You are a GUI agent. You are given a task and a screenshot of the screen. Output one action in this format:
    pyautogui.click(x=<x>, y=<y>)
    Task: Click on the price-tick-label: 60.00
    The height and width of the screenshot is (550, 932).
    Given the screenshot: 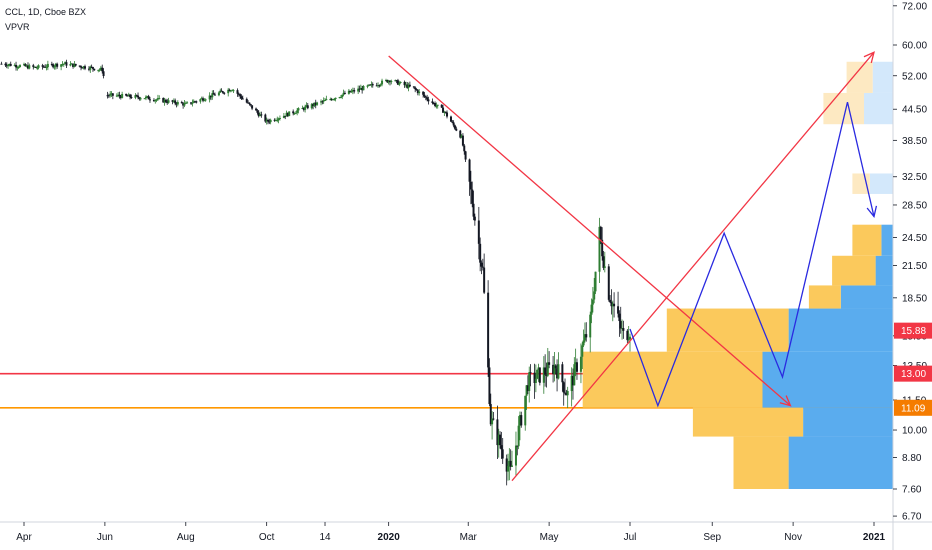 What is the action you would take?
    pyautogui.click(x=914, y=46)
    